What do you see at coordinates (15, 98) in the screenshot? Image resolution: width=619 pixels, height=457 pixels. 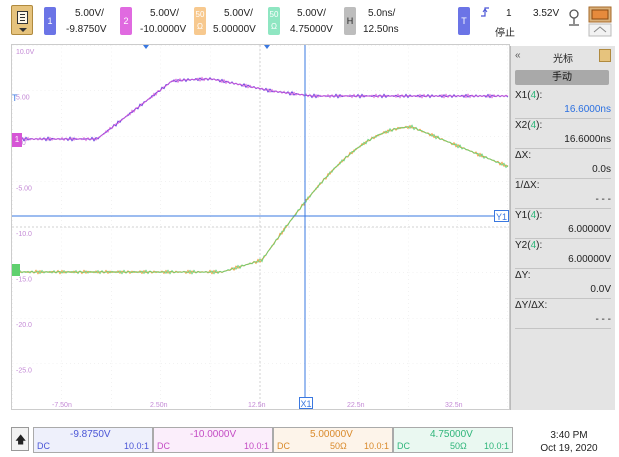 I see `trigger-level-marker: T` at bounding box center [15, 98].